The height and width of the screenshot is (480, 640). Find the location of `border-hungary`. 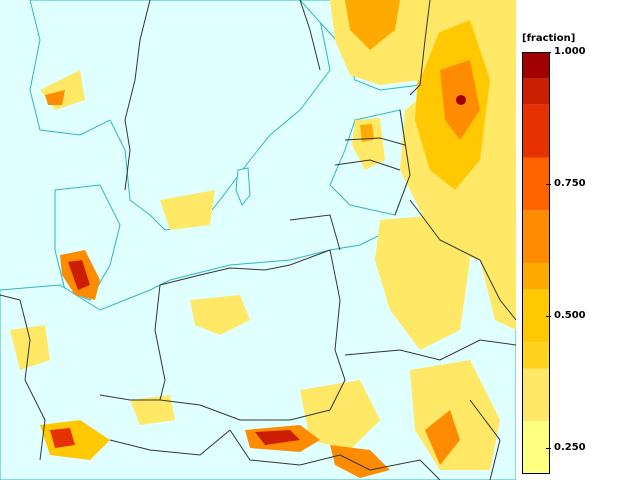

border-hungary is located at coordinates (405, 469).